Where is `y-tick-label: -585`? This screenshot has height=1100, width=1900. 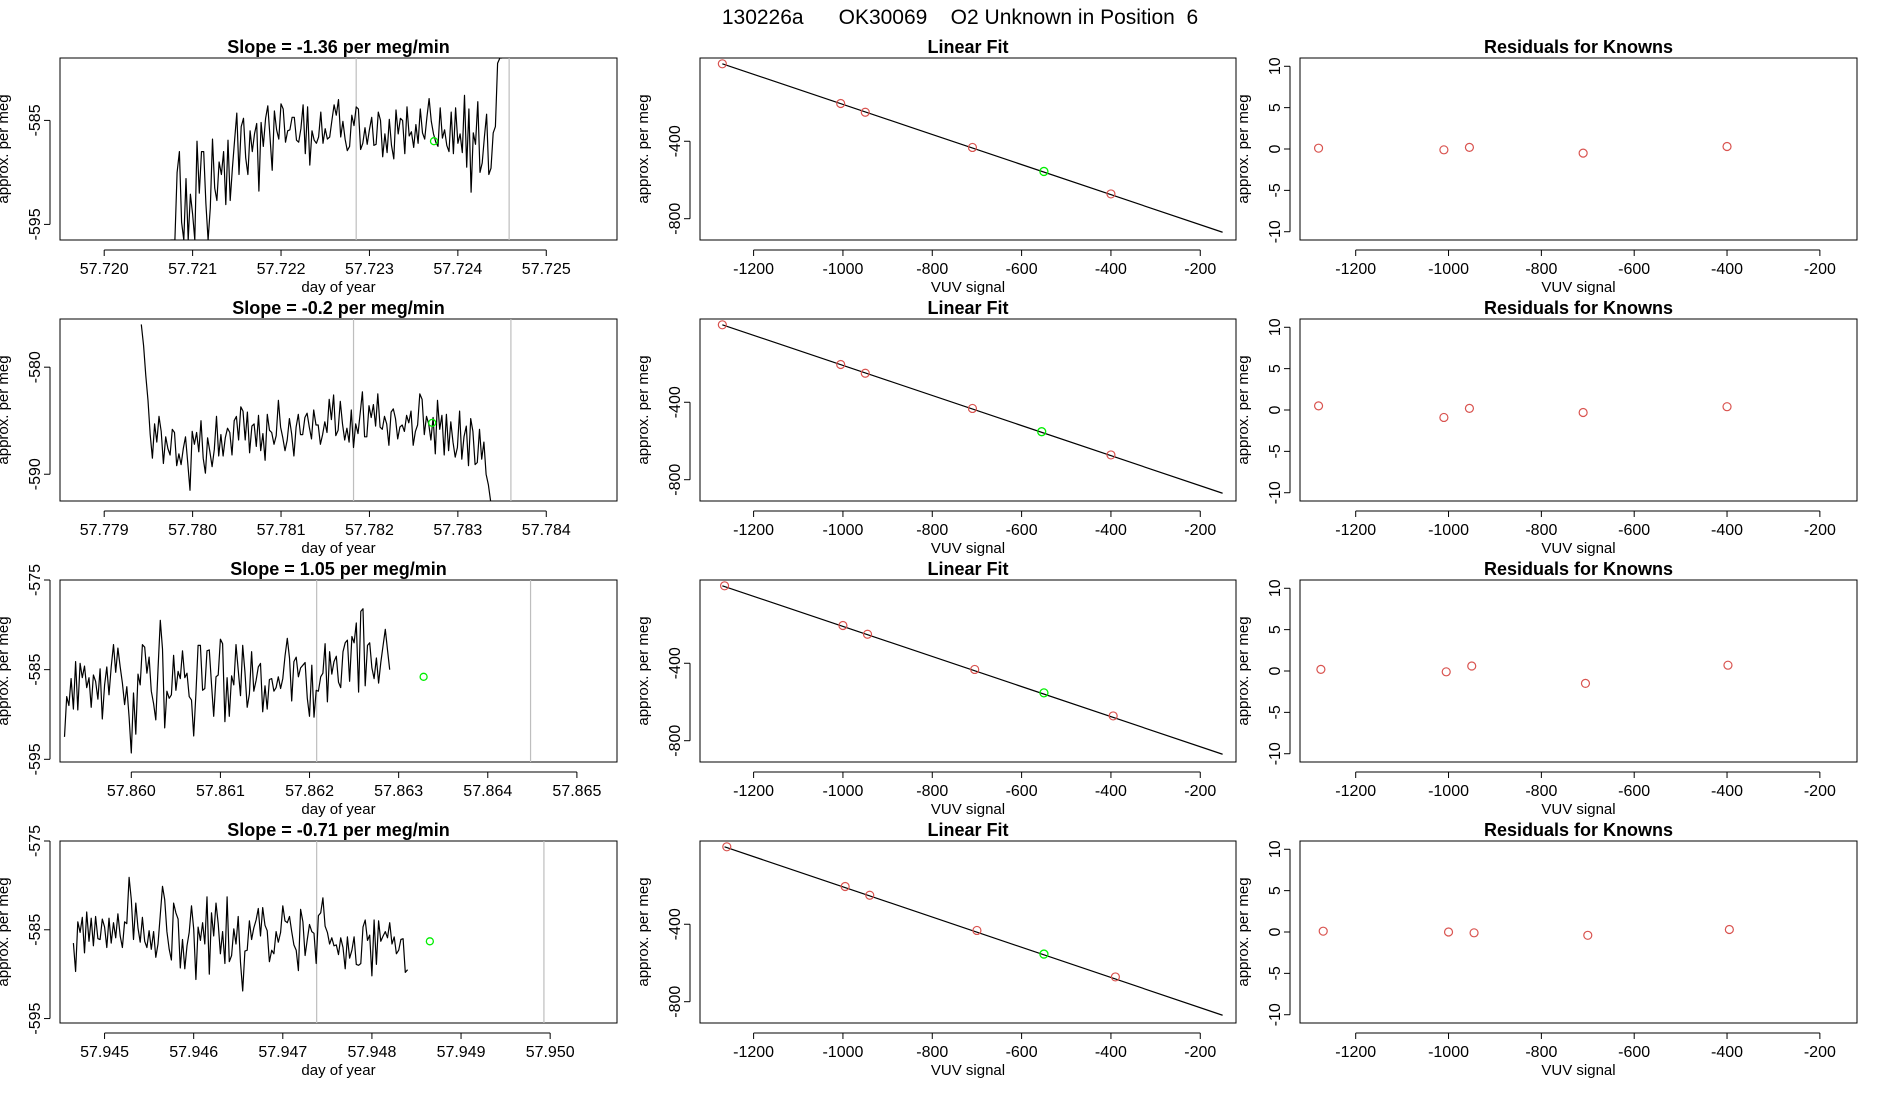 y-tick-label: -585 is located at coordinates (35, 670).